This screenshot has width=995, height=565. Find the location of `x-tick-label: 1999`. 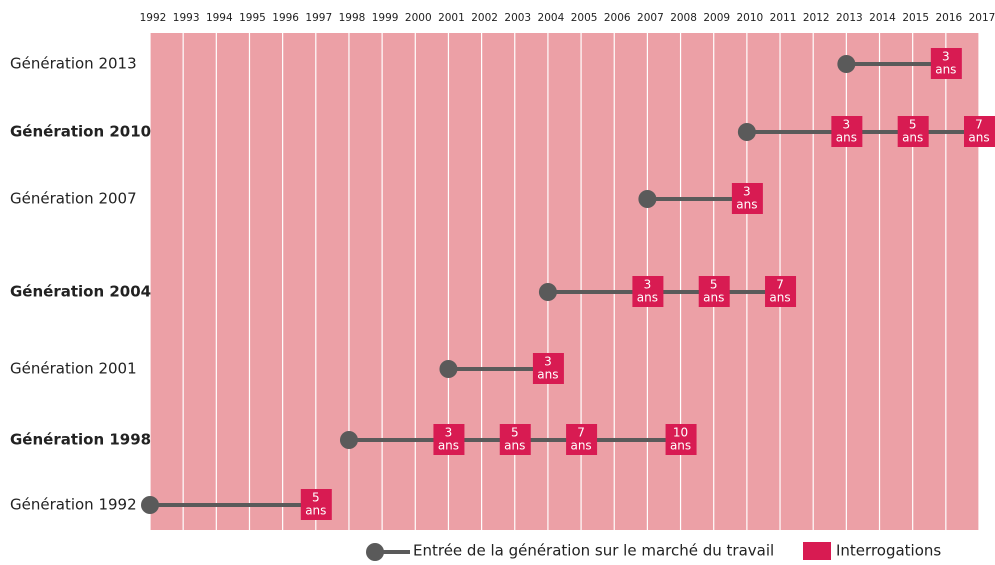

x-tick-label: 1999 is located at coordinates (385, 18).